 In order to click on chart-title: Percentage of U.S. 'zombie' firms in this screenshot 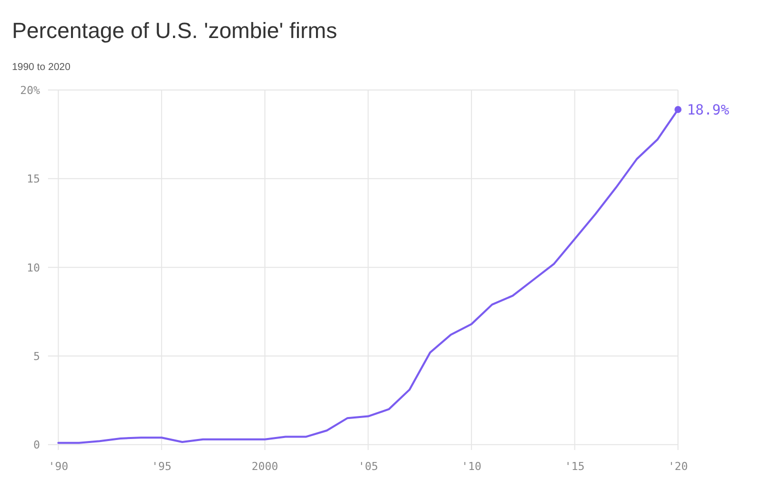, I will do `click(175, 30)`.